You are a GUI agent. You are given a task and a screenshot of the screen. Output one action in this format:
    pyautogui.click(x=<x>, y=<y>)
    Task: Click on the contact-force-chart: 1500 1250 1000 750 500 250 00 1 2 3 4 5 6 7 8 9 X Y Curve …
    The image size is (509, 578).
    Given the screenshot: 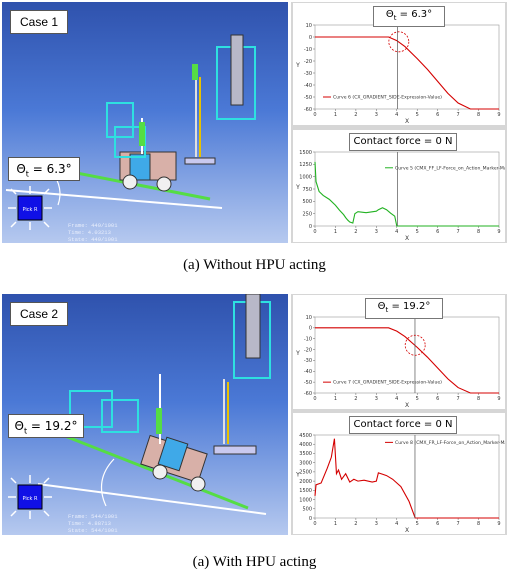 What is the action you would take?
    pyautogui.click(x=400, y=196)
    